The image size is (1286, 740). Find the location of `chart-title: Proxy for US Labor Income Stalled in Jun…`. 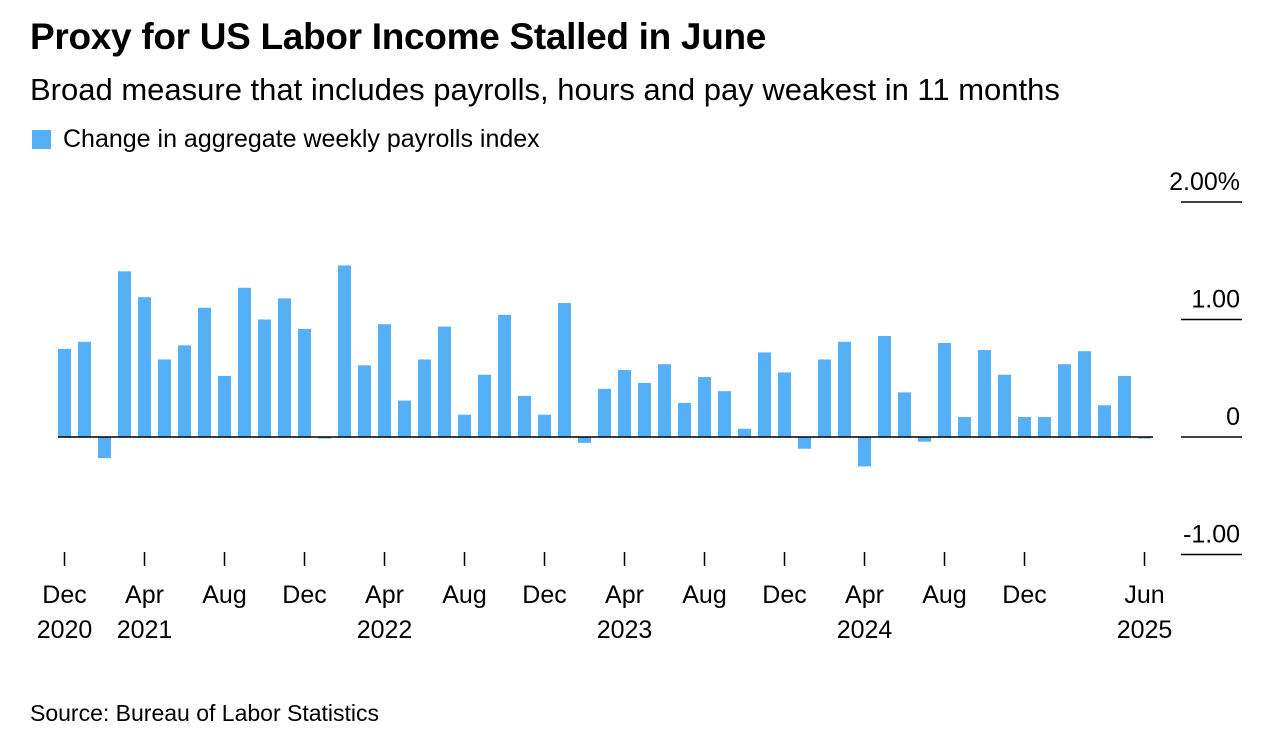

chart-title: Proxy for US Labor Income Stalled in Jun… is located at coordinates (398, 36).